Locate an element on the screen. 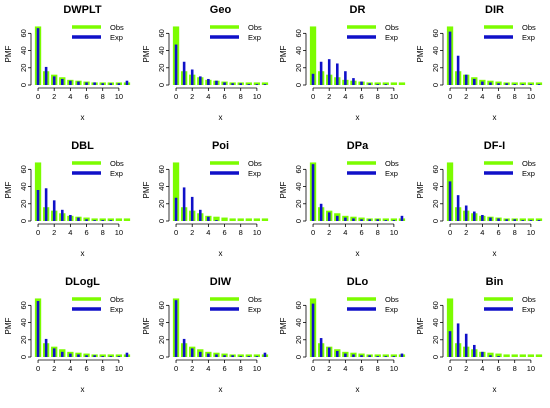 Image resolution: width=550 pixels, height=408 pixels. chart-title: DPa is located at coordinates (358, 146).